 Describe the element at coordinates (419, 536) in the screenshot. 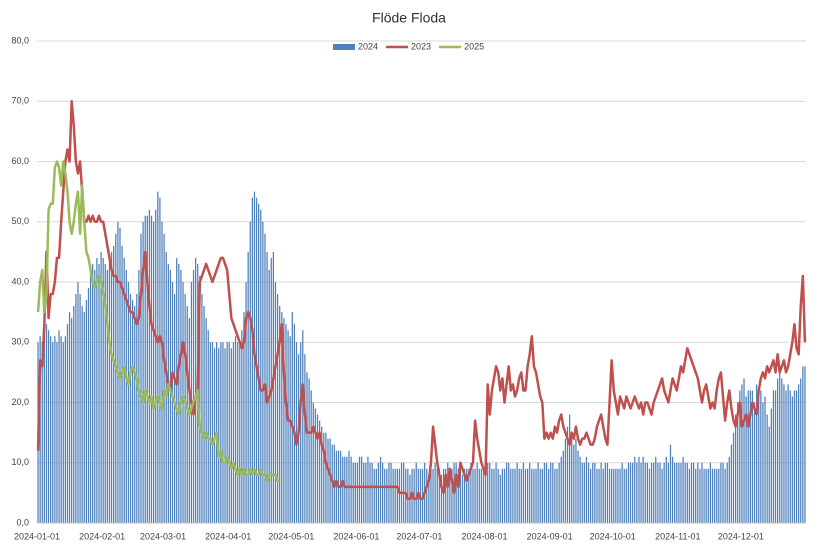

I see `x-tick-label: 2024-07-01` at that location.